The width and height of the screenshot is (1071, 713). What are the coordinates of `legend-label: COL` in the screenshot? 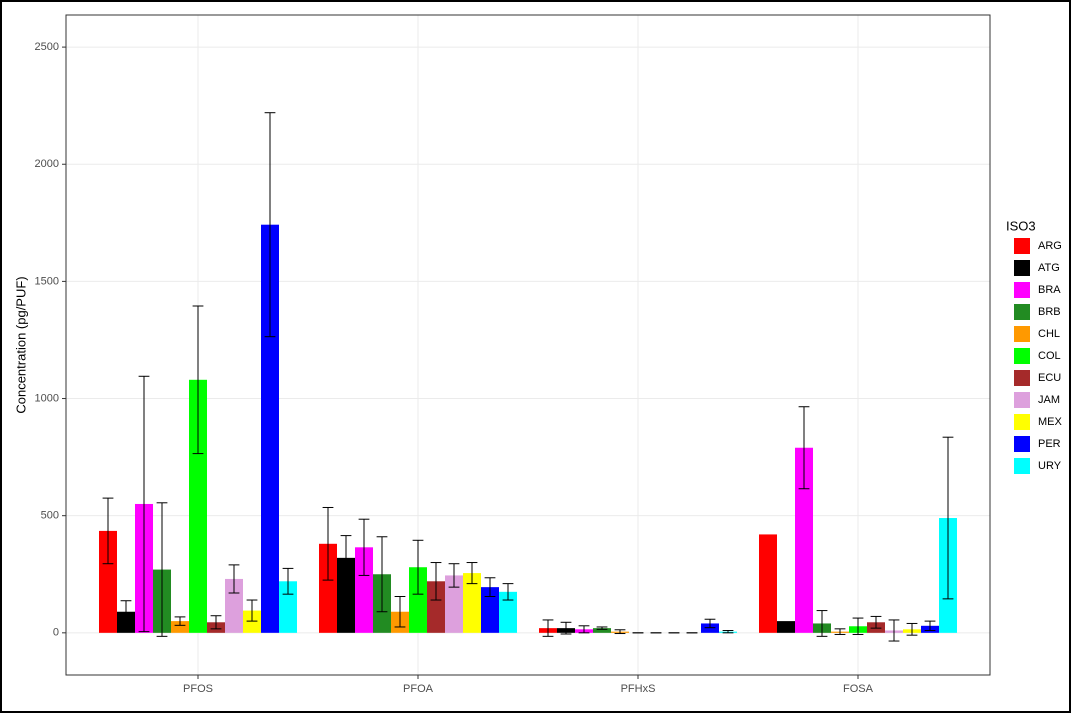 It's located at (1049, 356).